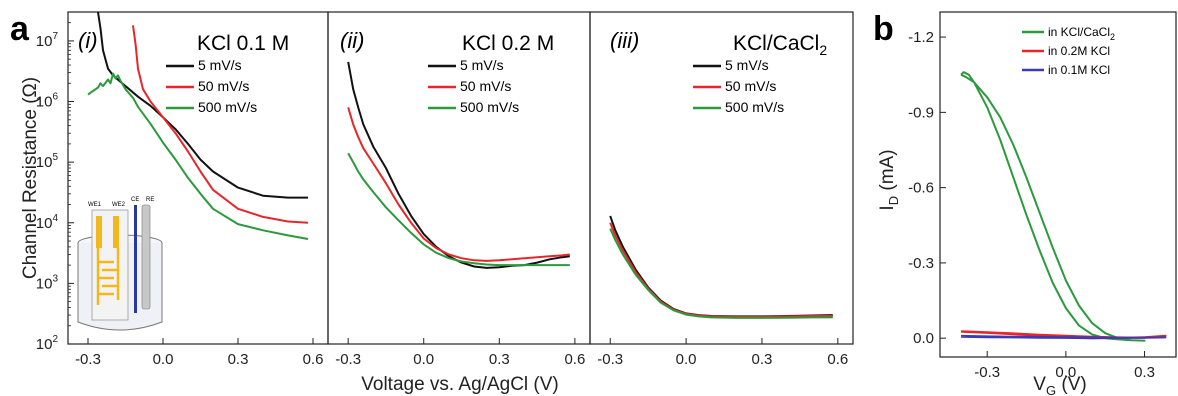 The width and height of the screenshot is (1178, 396). Describe the element at coordinates (99, 232) in the screenshot. I see `we1-lead` at that location.